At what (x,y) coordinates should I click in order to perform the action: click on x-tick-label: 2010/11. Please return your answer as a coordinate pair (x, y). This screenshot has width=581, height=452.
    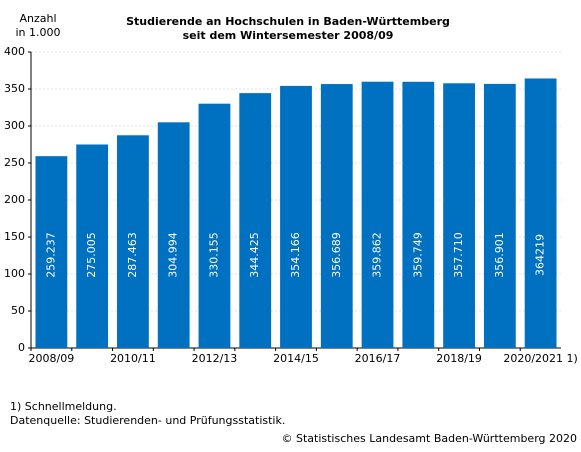
    Looking at the image, I should click on (133, 358).